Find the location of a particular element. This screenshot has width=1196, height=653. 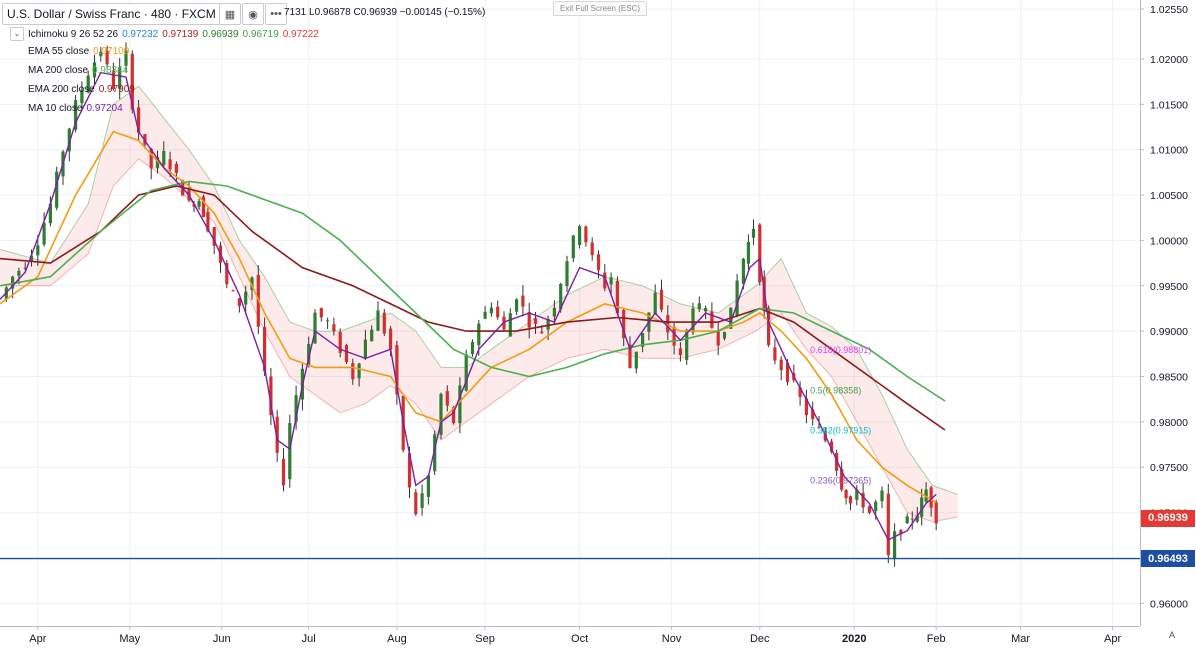

x-tick-label: 2020 is located at coordinates (854, 639).